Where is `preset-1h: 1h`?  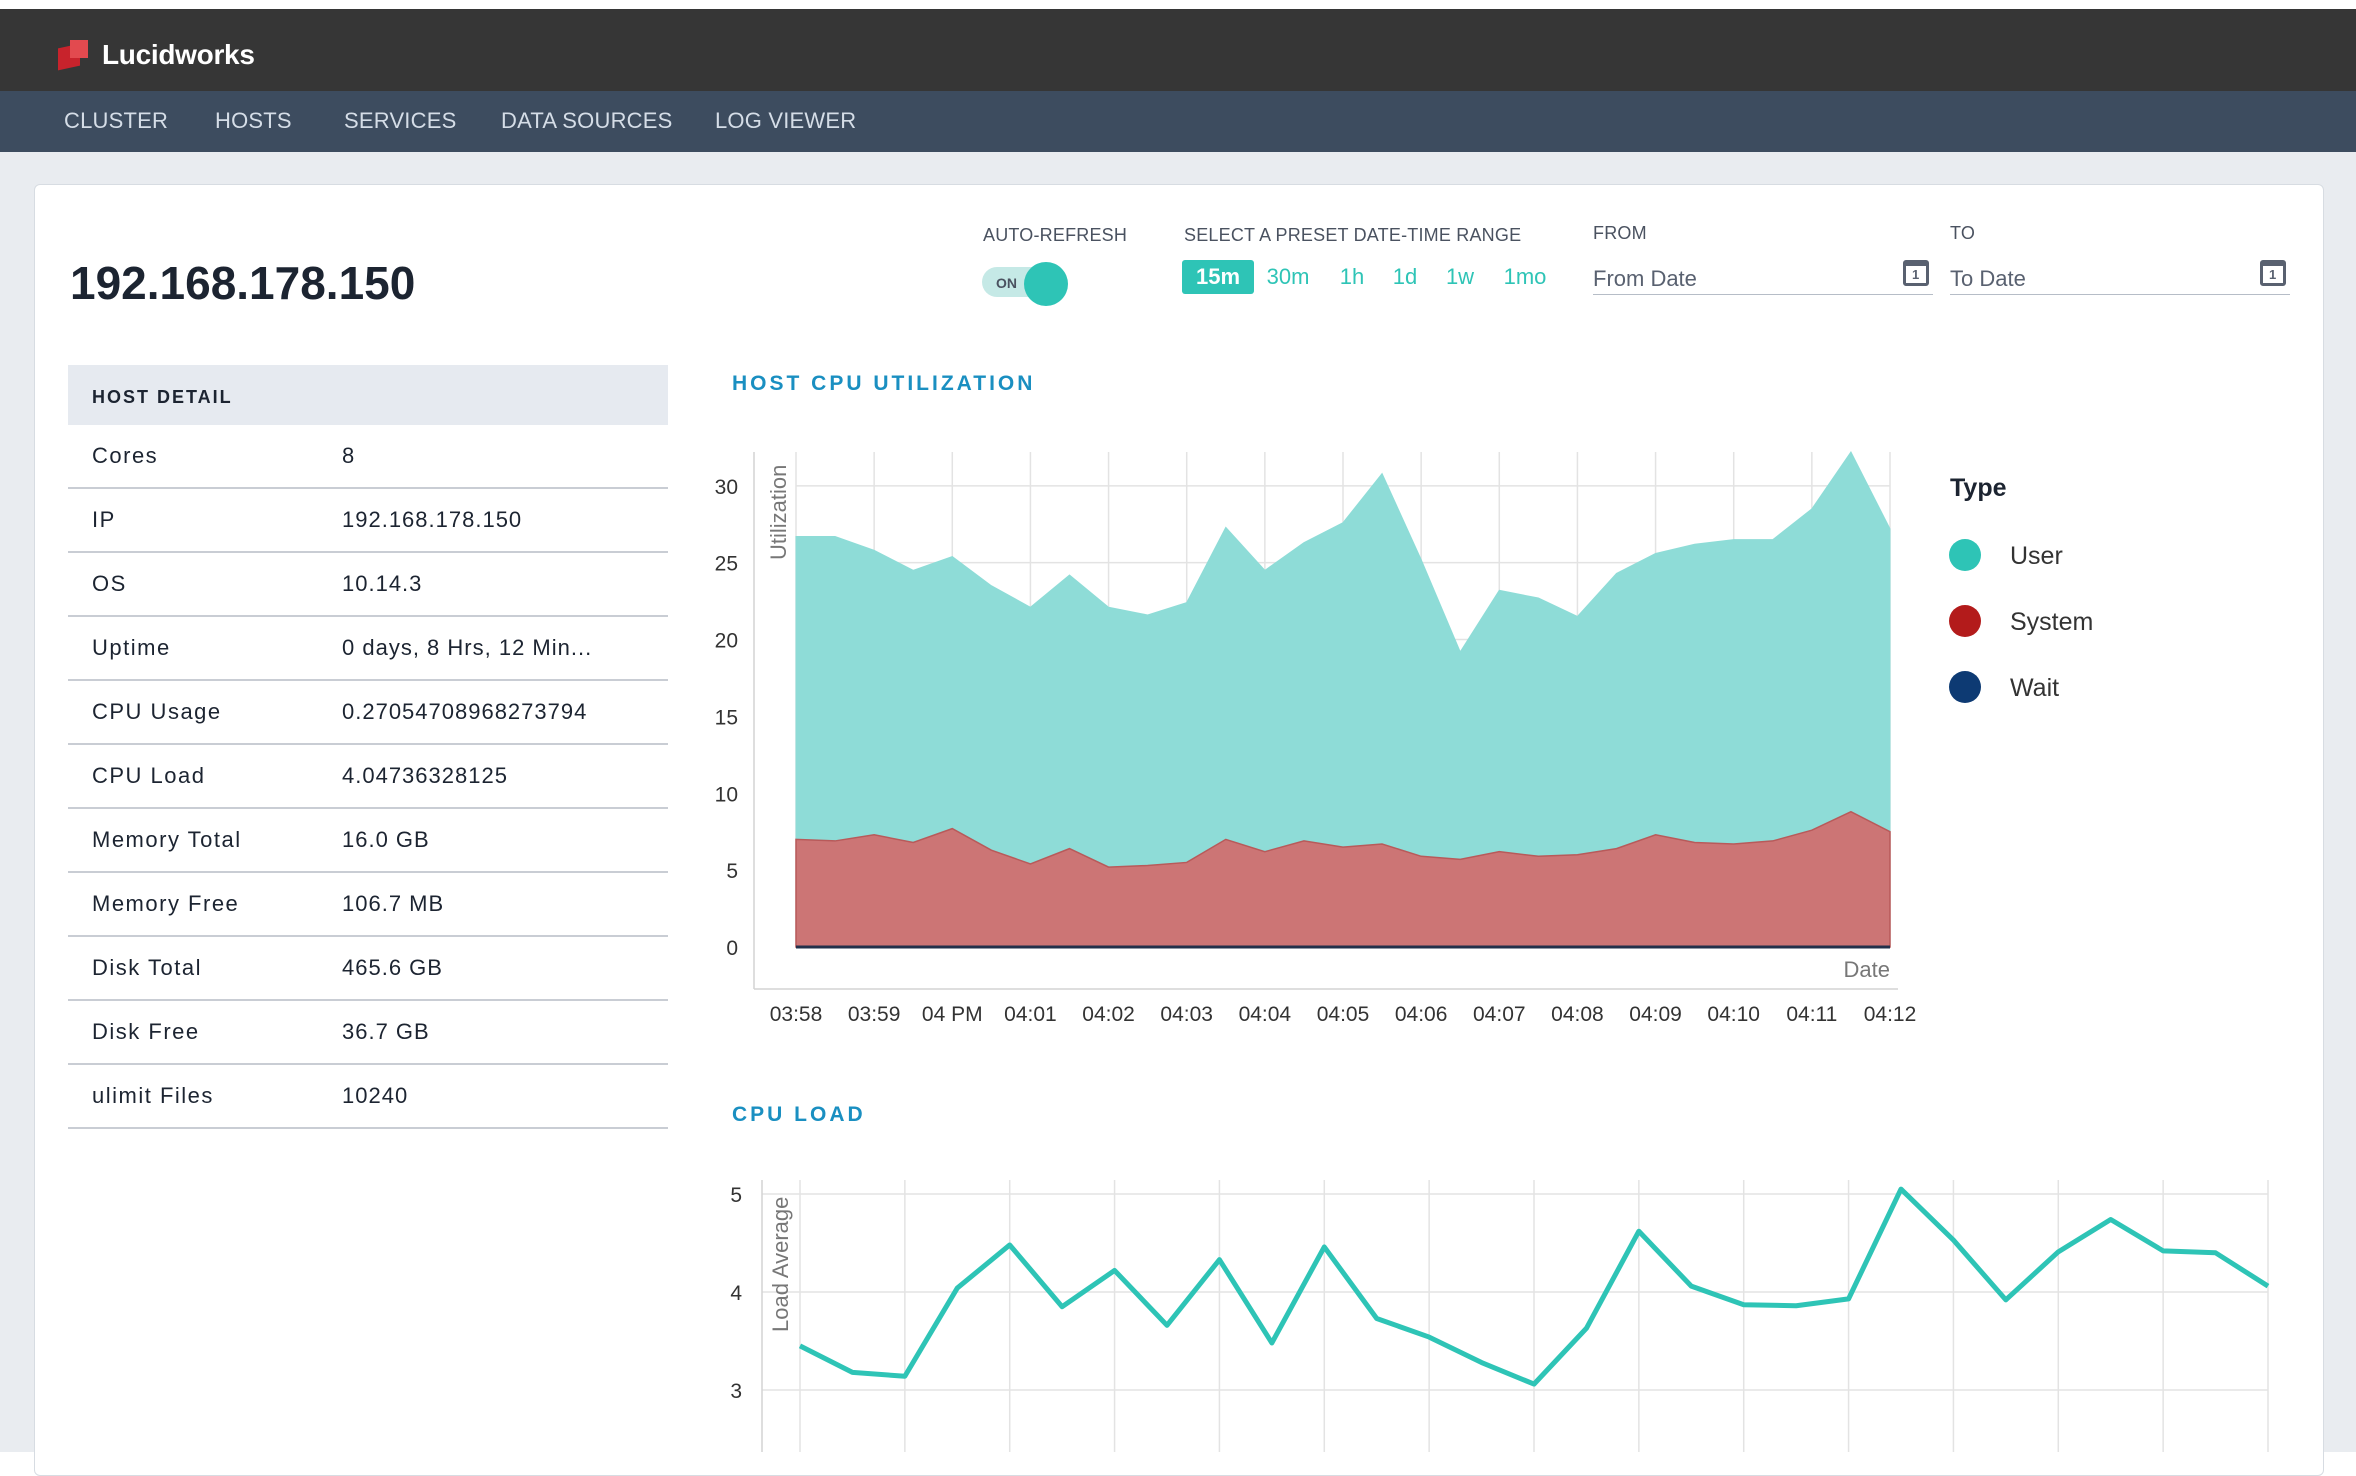
preset-1h: 1h is located at coordinates (1352, 276).